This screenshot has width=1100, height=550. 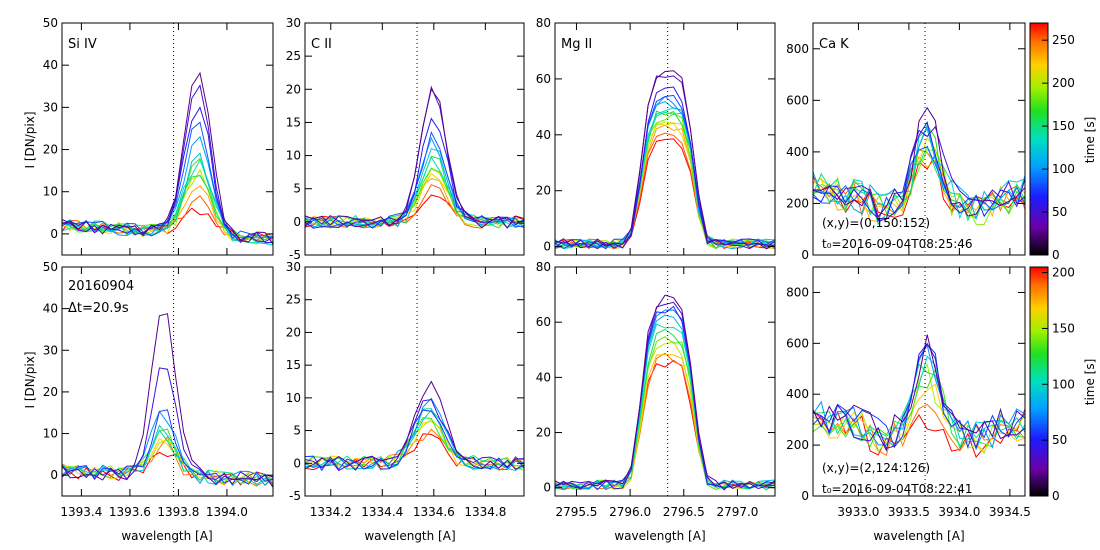 What do you see at coordinates (50, 267) in the screenshot?
I see `ytick-label: 50` at bounding box center [50, 267].